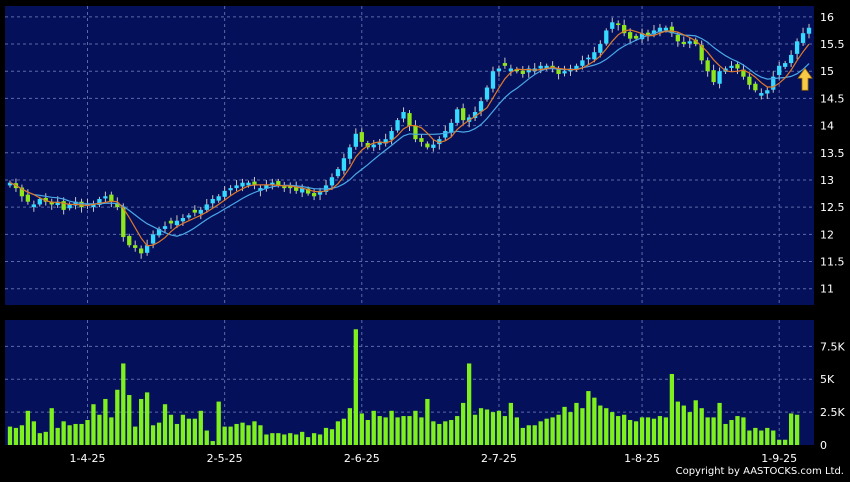 The image size is (850, 482). I want to click on price-y-tick-label: 13, so click(827, 180).